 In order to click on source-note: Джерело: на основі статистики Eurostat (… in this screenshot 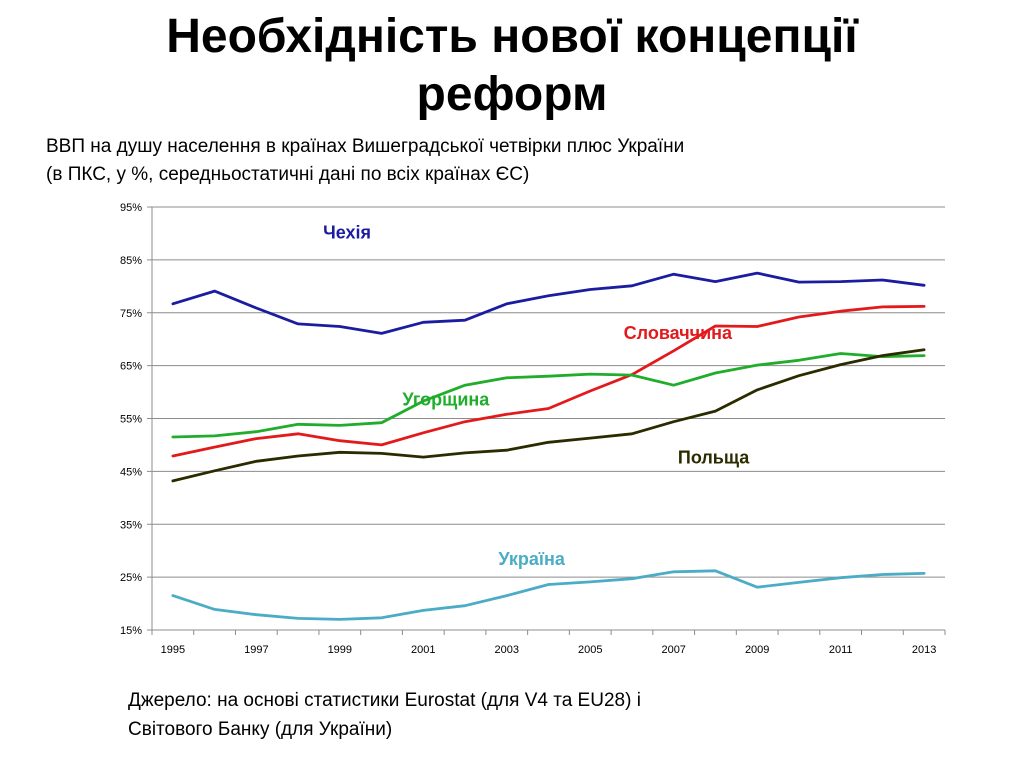, I will do `click(528, 715)`.